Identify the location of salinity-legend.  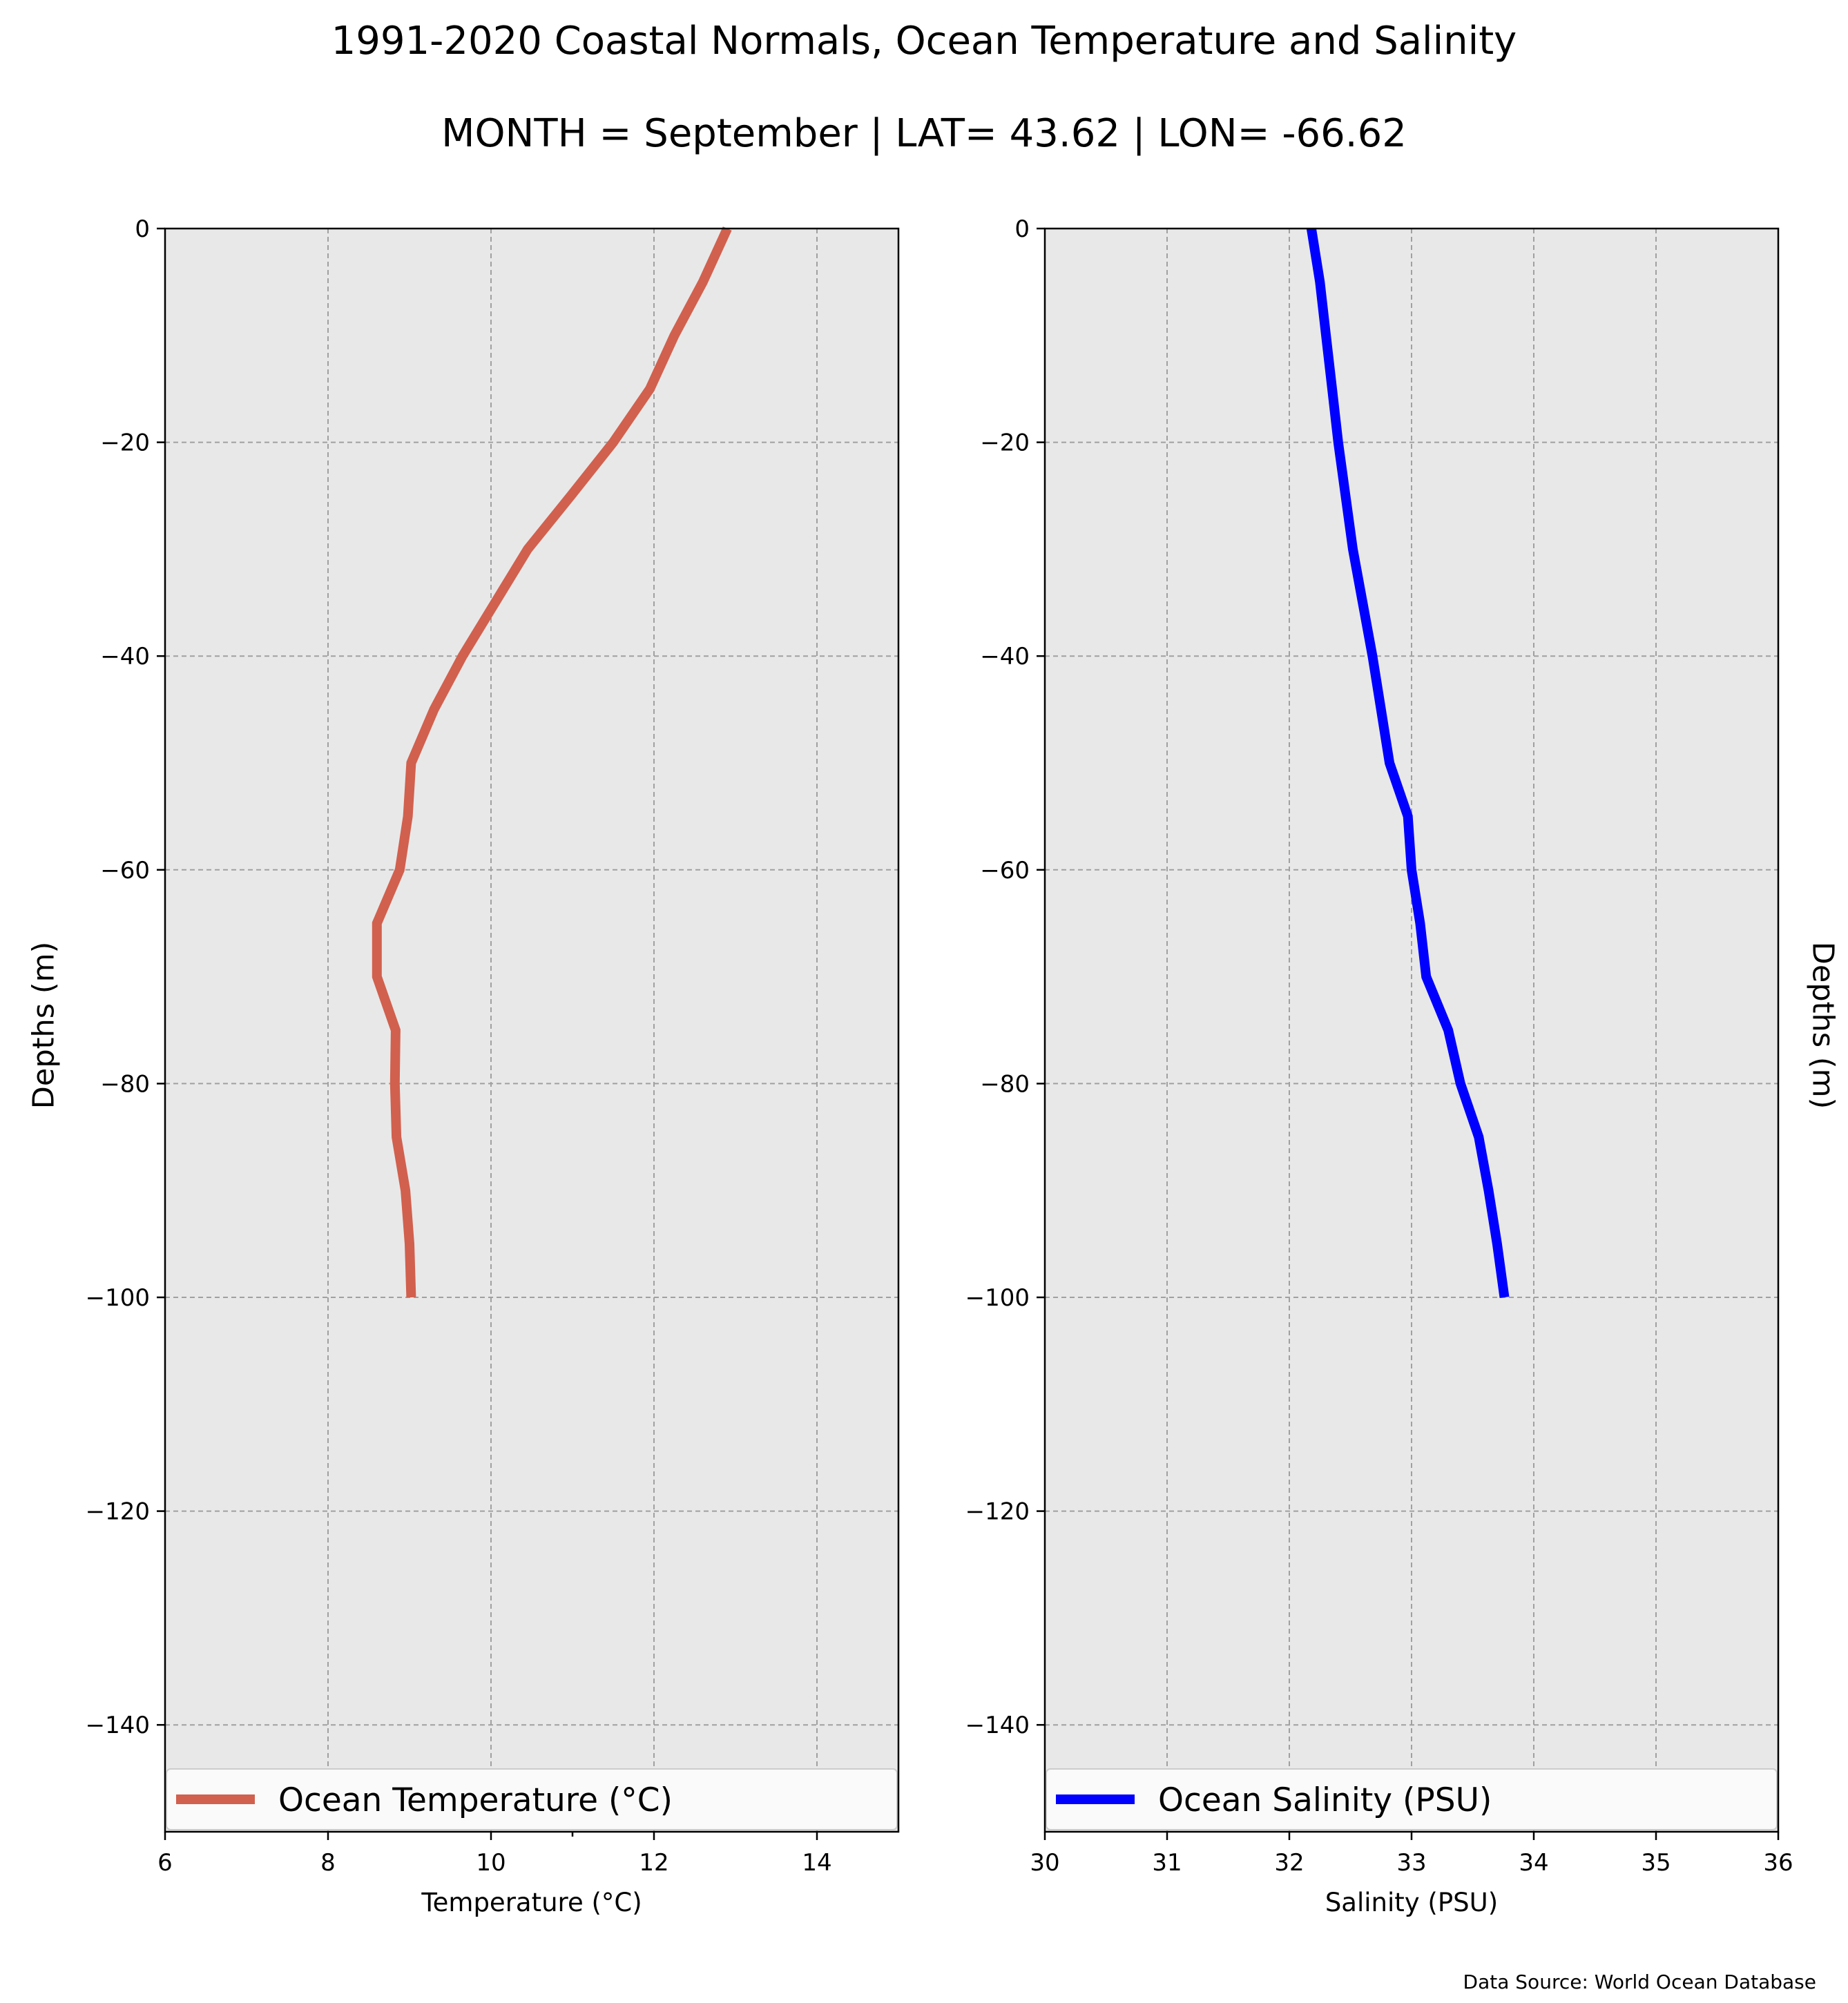
(1412, 1799).